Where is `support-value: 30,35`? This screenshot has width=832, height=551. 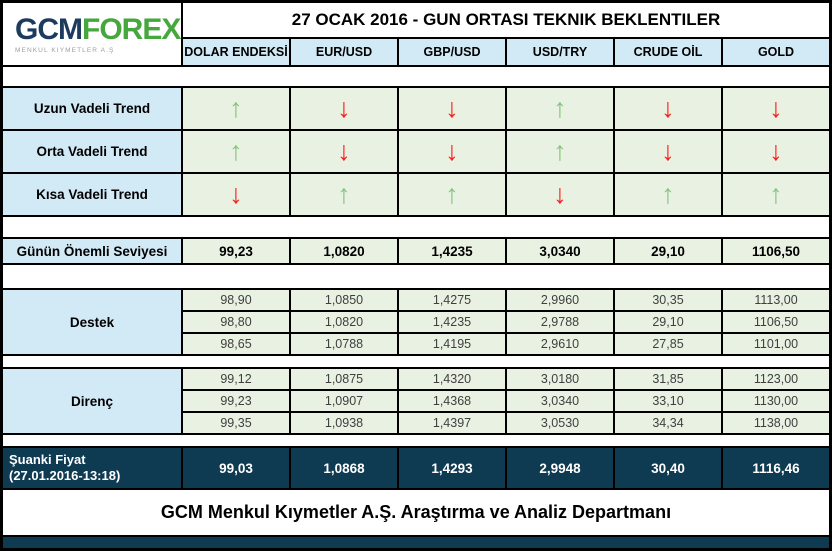 support-value: 30,35 is located at coordinates (669, 300).